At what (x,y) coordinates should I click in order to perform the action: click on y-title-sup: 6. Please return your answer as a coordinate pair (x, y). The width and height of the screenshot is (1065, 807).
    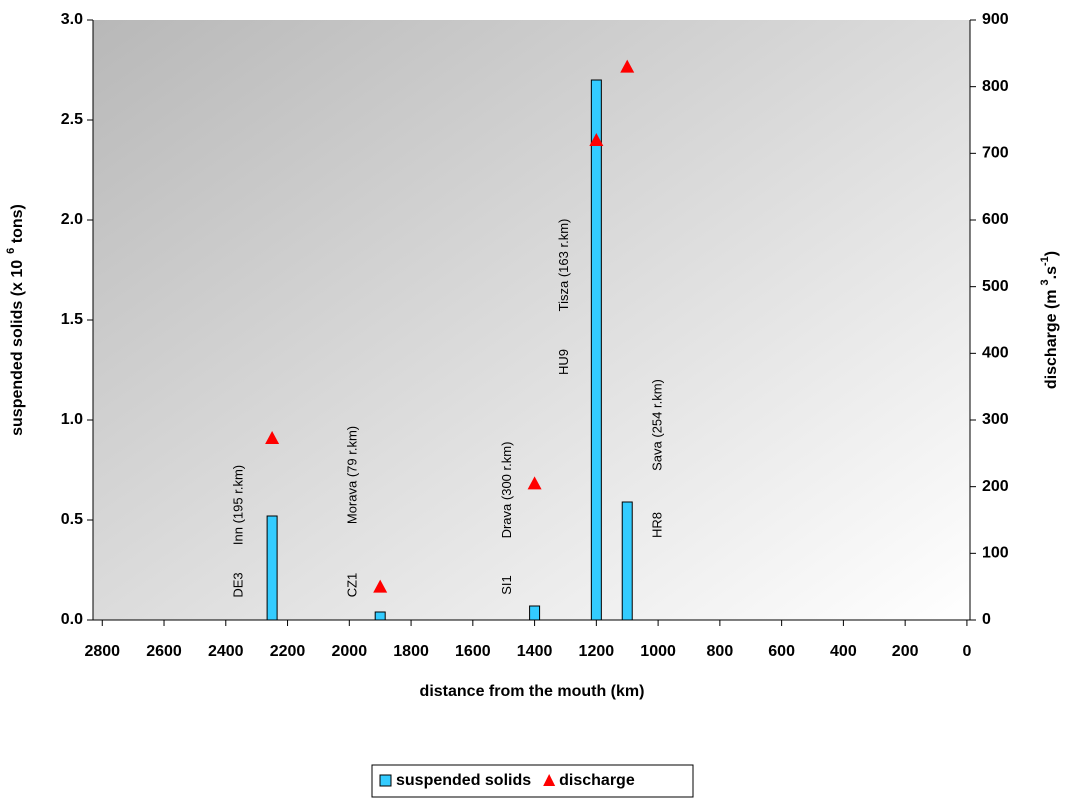
    Looking at the image, I should click on (11, 251).